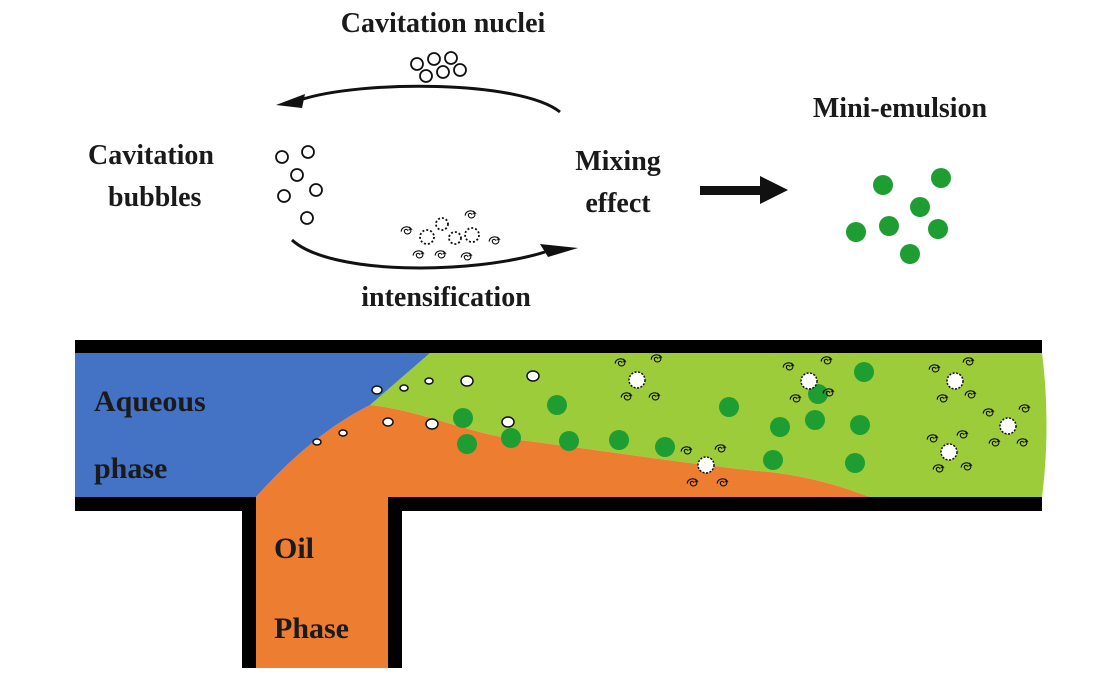 Image resolution: width=1102 pixels, height=675 pixels. What do you see at coordinates (290, 101) in the screenshot?
I see `cycle-arrow-top-head` at bounding box center [290, 101].